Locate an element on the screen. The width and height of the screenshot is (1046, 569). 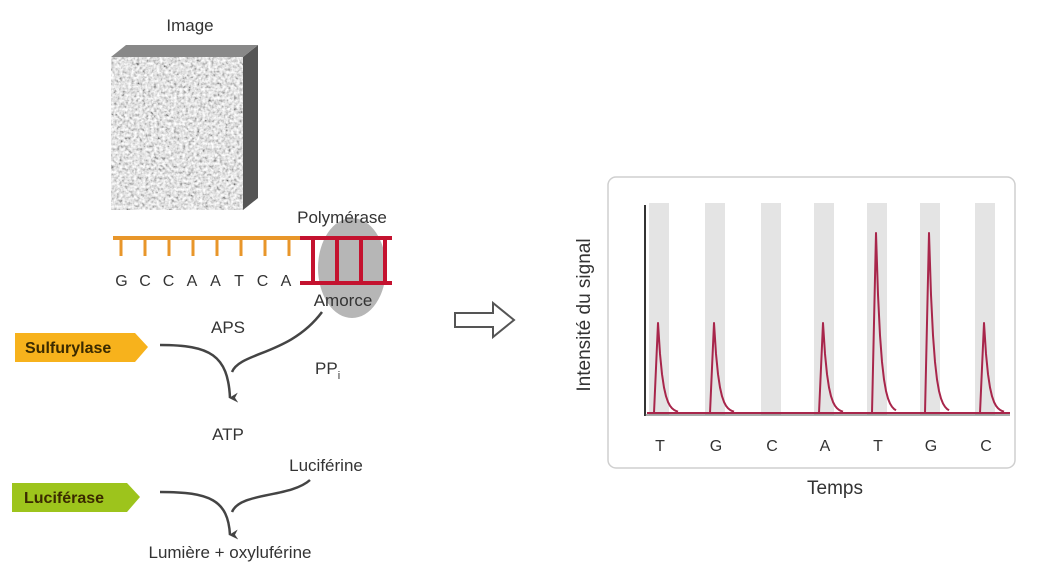
atp-label: ATP is located at coordinates (228, 434).